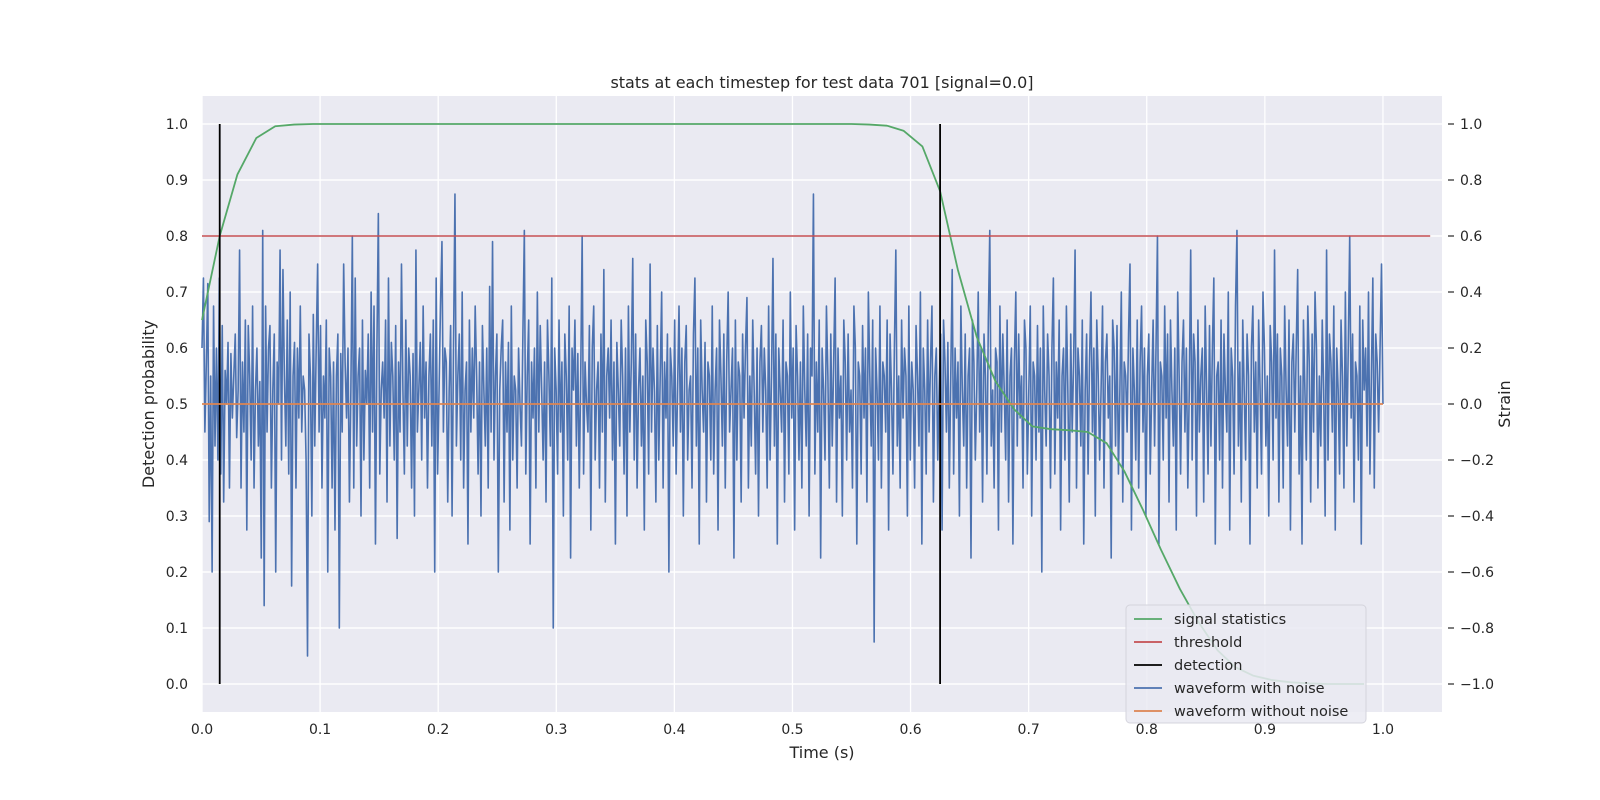 This screenshot has width=1600, height=800. Describe the element at coordinates (1029, 730) in the screenshot. I see `x-tick-label: 0.7` at that location.